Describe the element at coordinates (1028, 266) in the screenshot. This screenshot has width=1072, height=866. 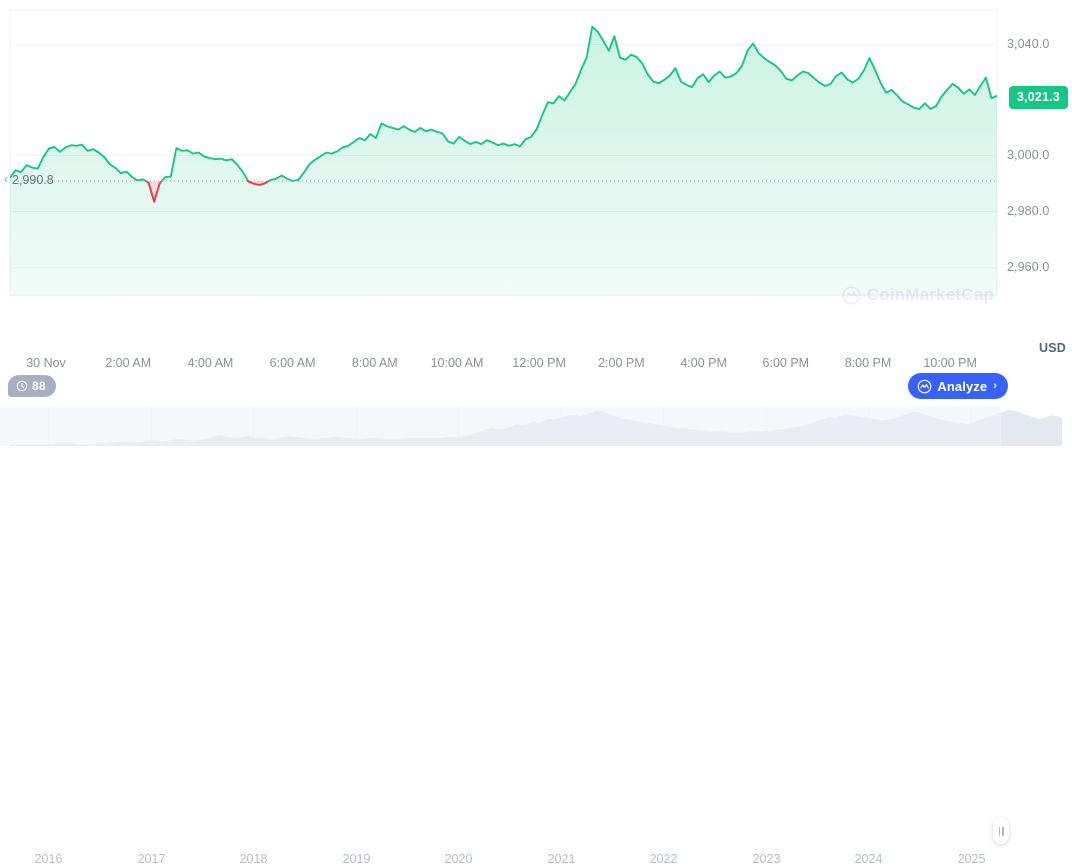
I see `y-tick-label: 2,960.0` at that location.